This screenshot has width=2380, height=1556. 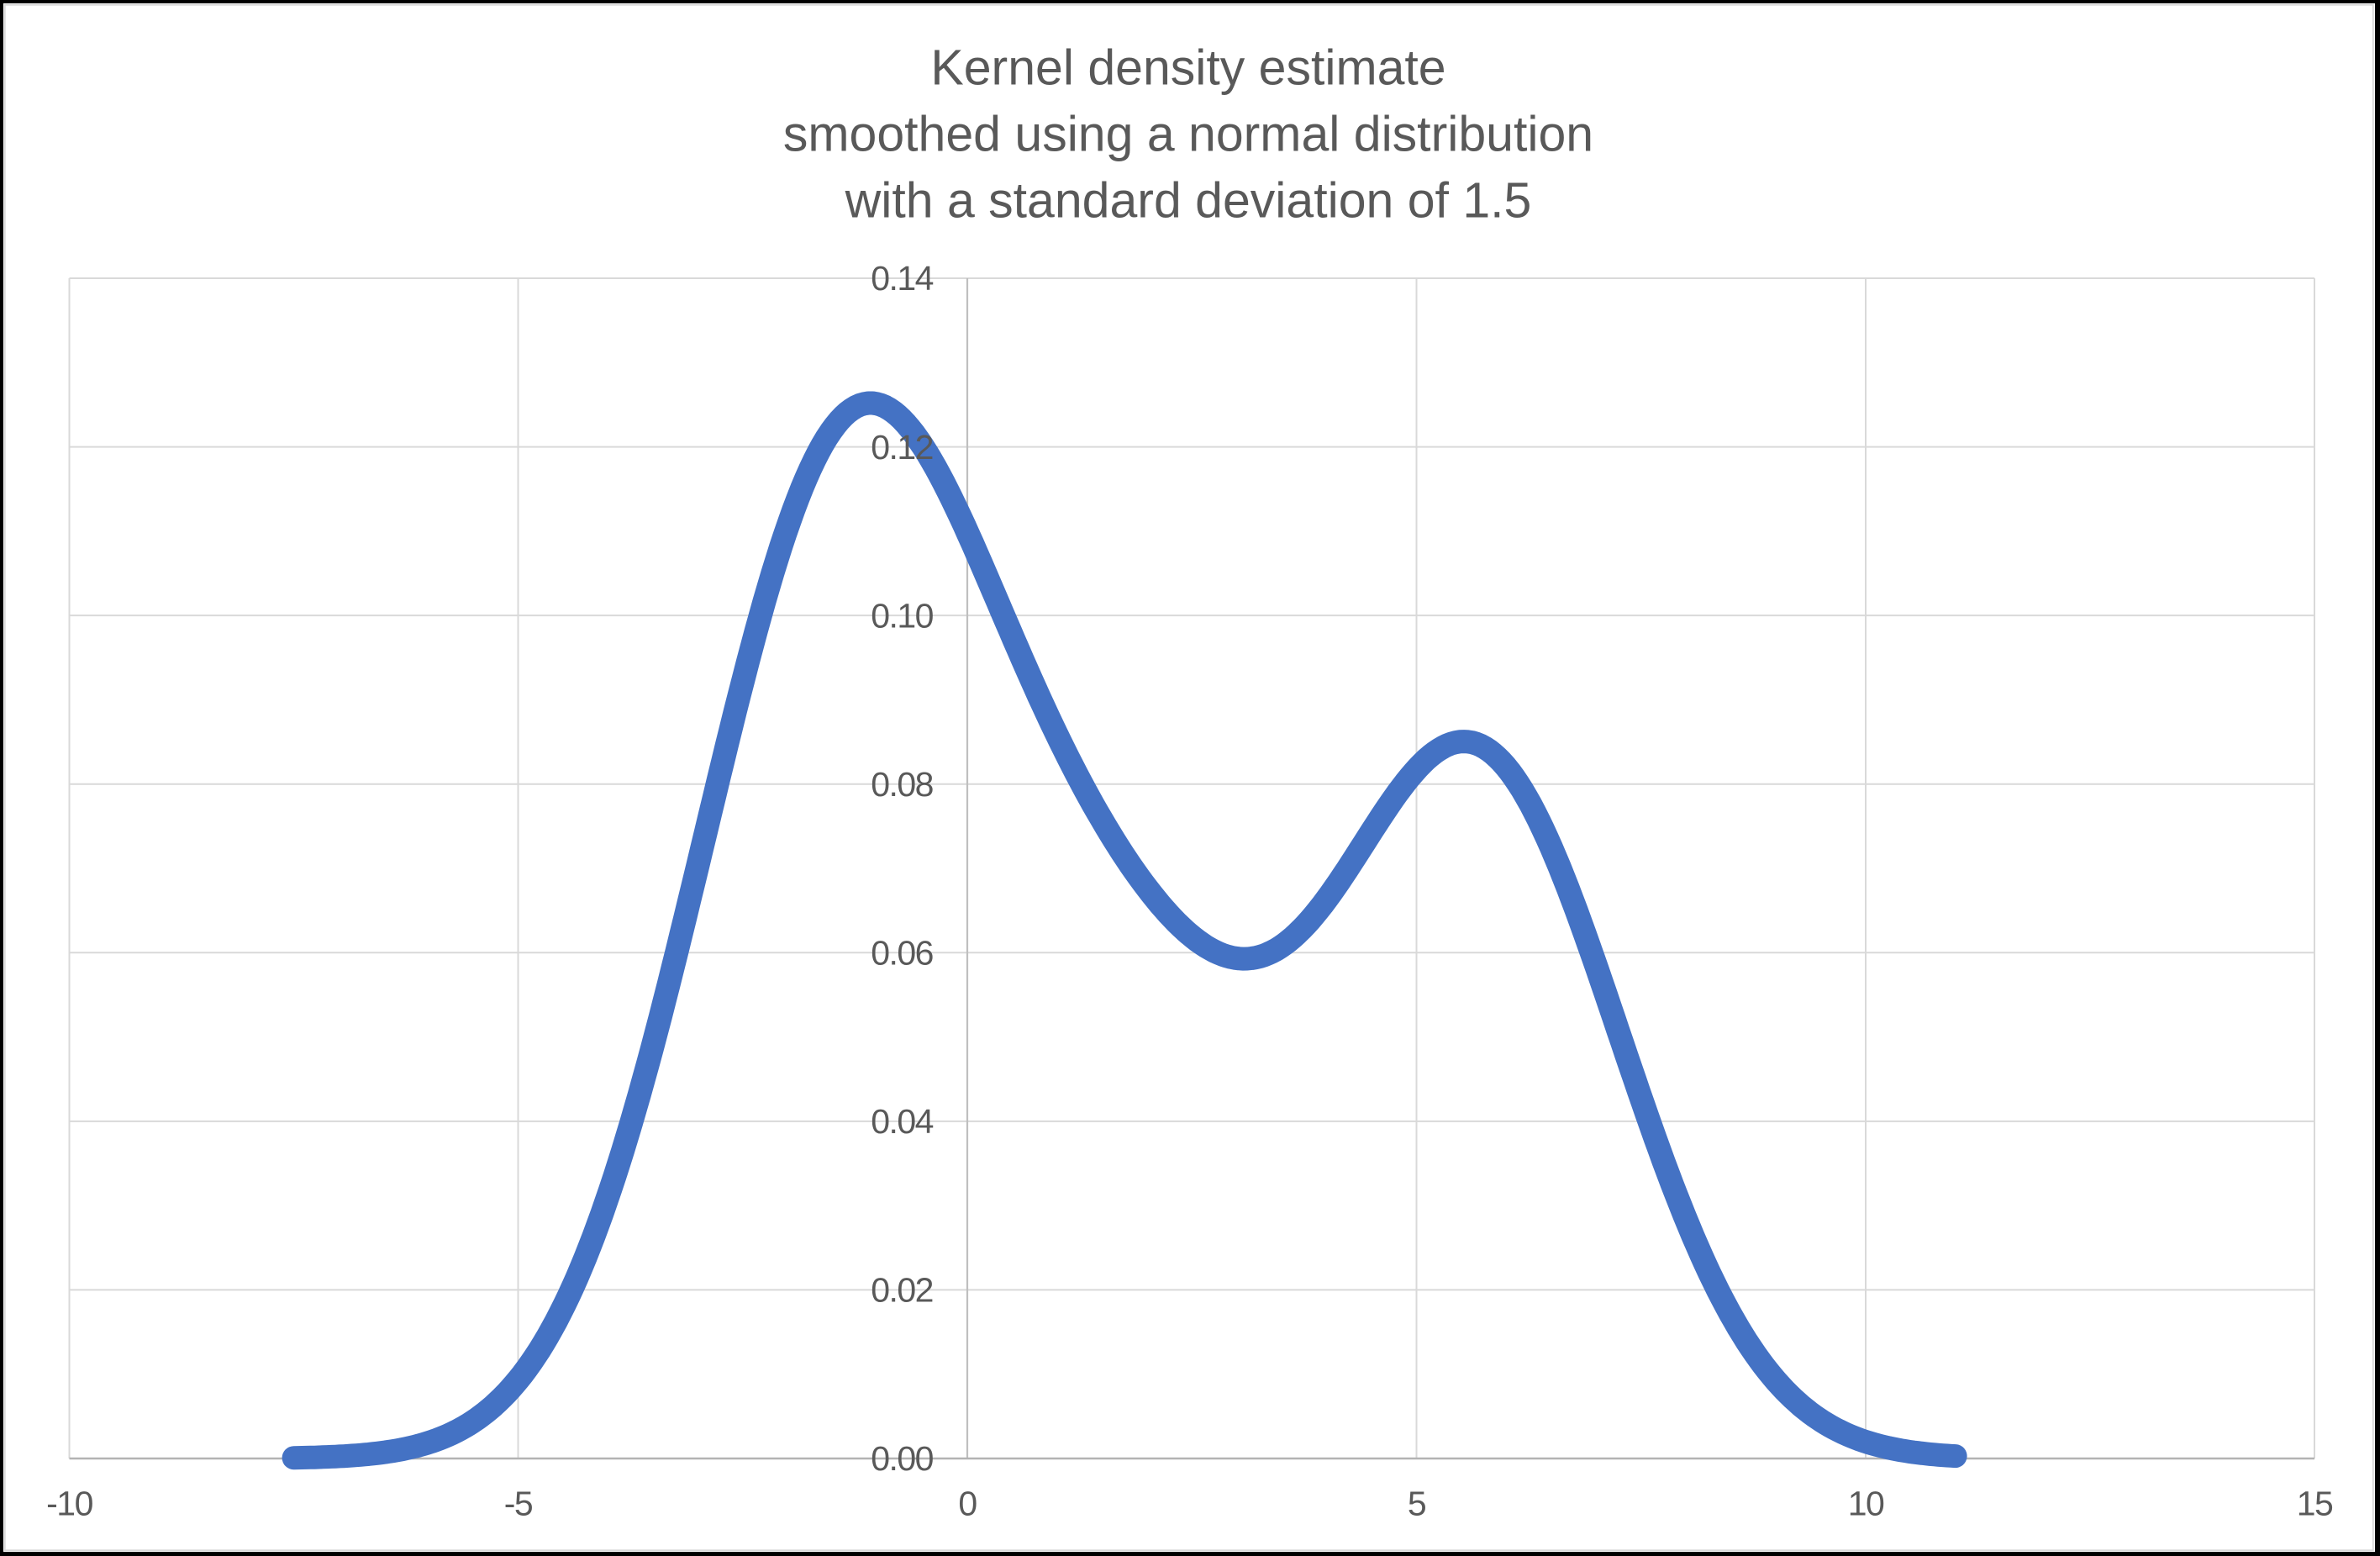 I want to click on svg-text: 15, so click(x=2315, y=1504).